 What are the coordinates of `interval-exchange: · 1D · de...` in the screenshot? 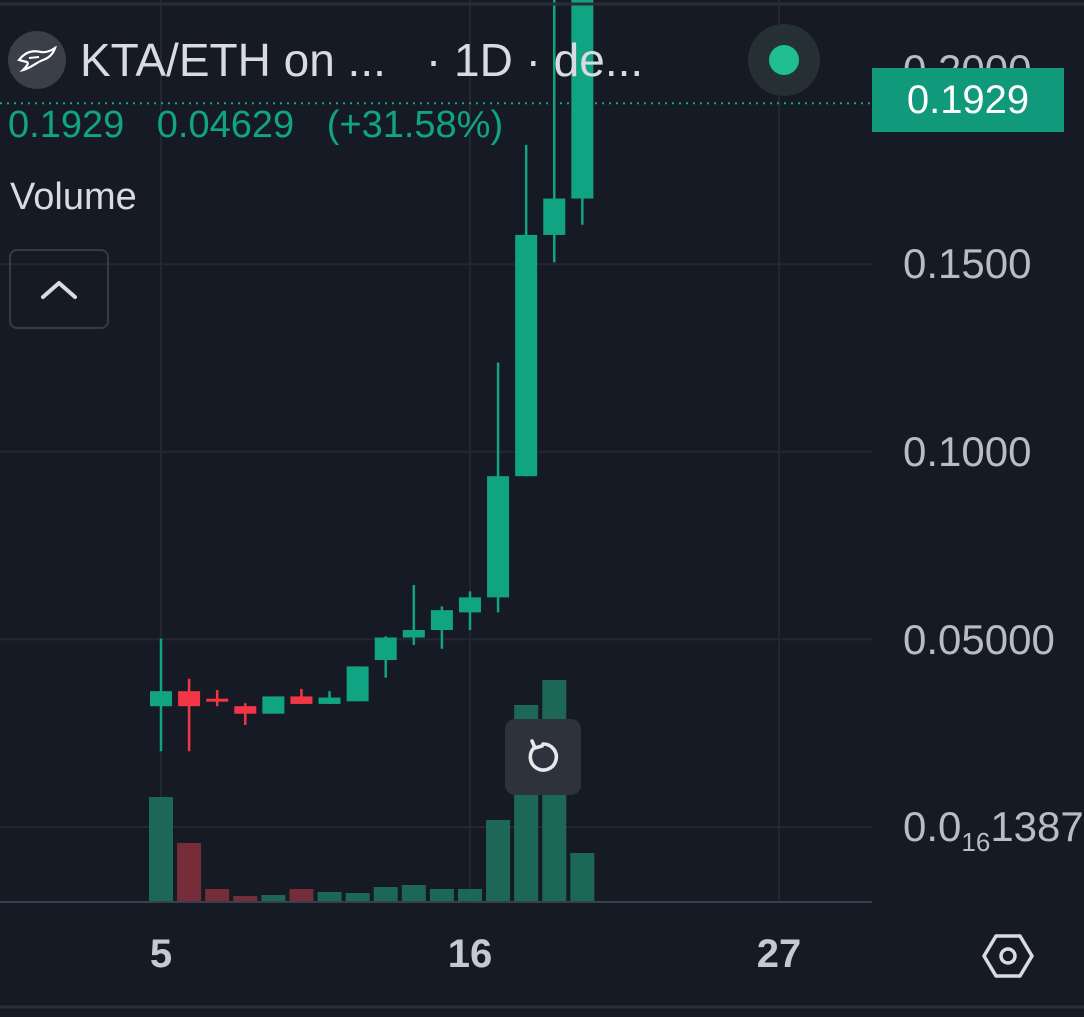 It's located at (534, 60).